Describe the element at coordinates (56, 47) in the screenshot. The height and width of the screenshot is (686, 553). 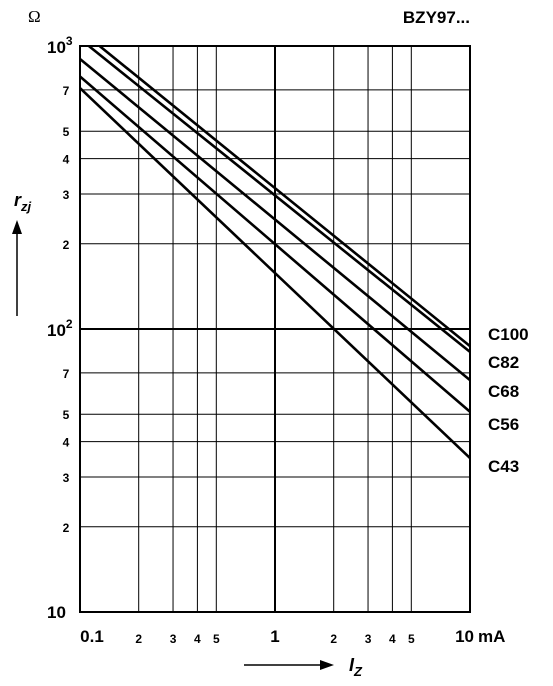
I see `y-tick-label-1000-base: 10` at that location.